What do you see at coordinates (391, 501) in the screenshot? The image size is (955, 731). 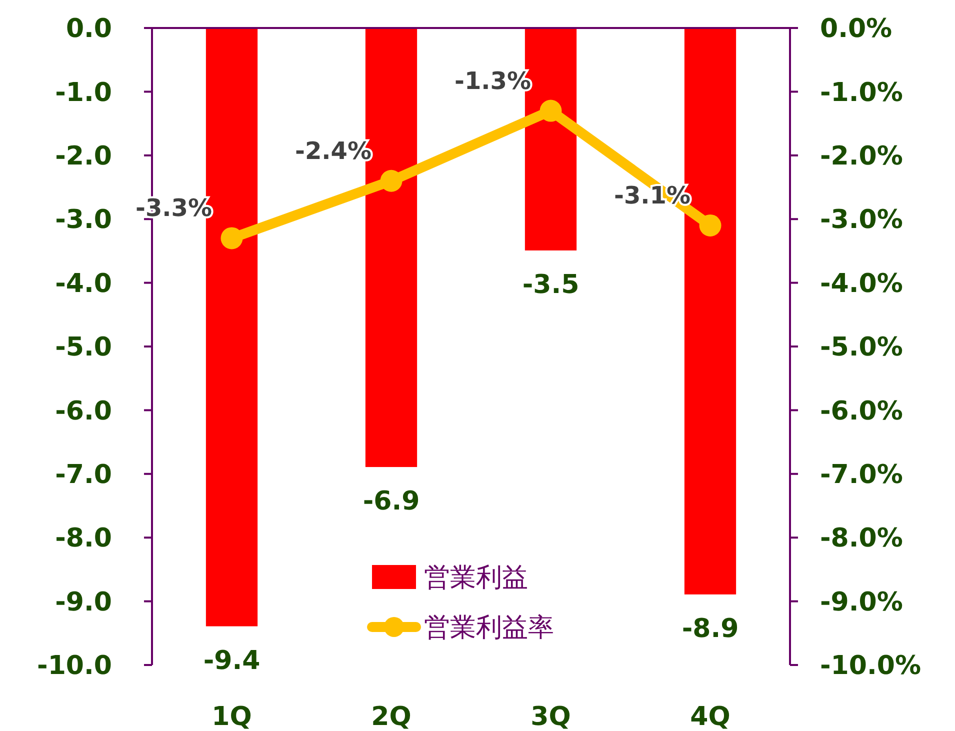 I see `data-label: -6.9` at bounding box center [391, 501].